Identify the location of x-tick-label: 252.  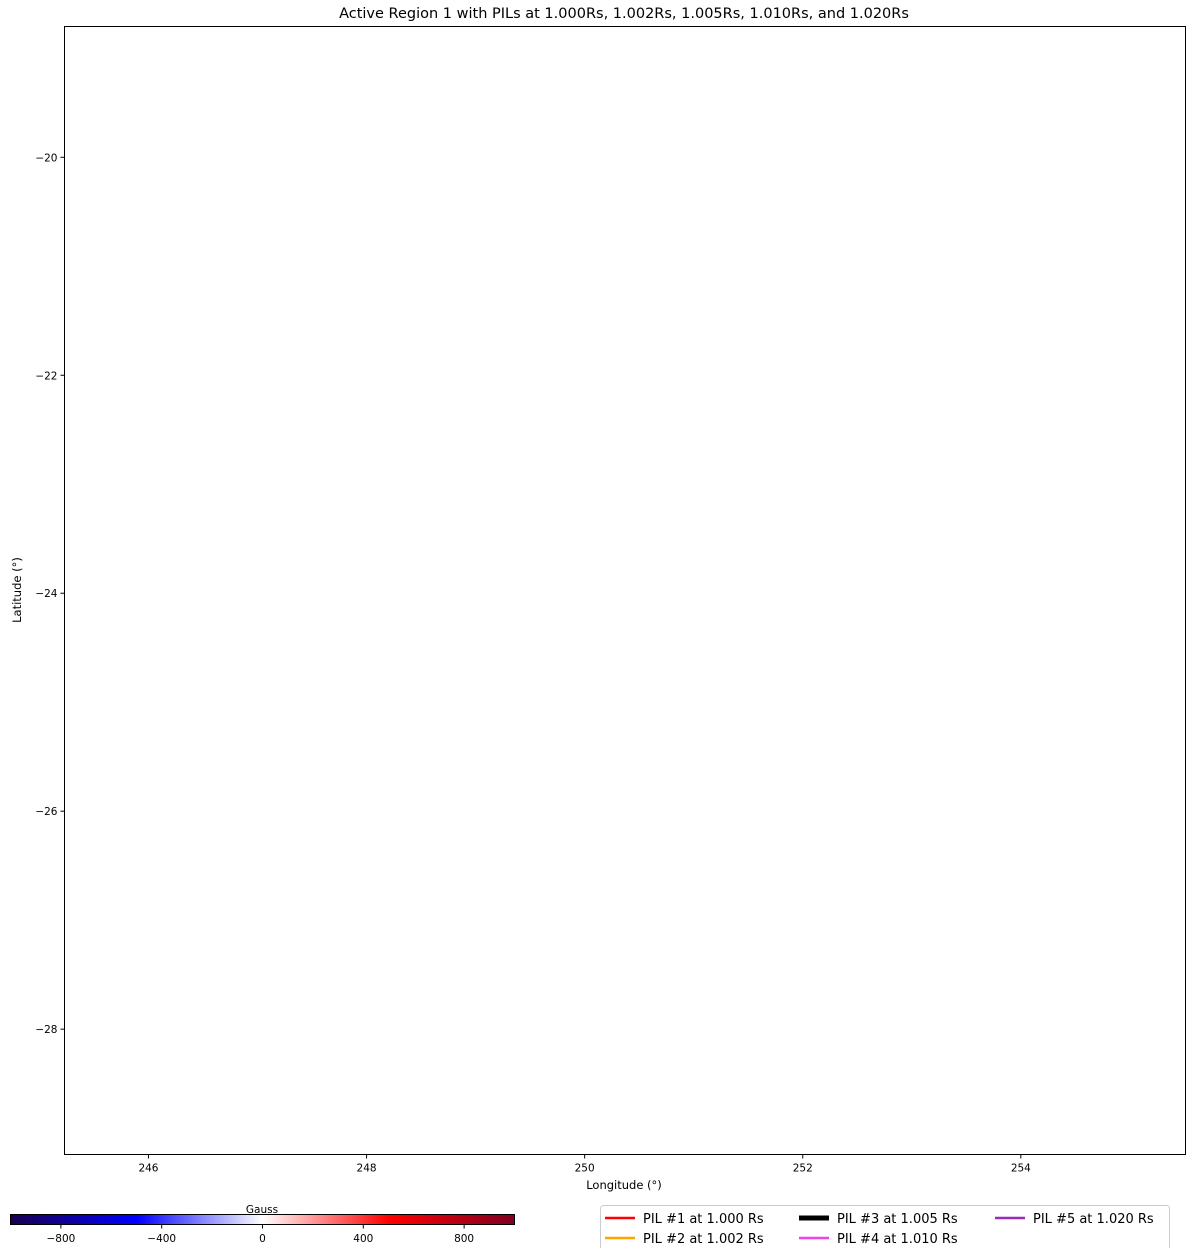
(803, 1169).